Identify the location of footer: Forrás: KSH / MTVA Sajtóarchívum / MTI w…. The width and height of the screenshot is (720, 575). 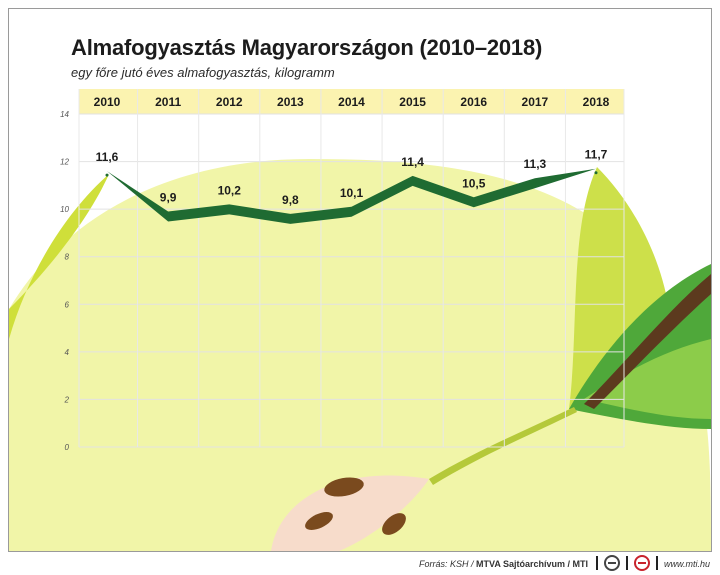
(360, 563).